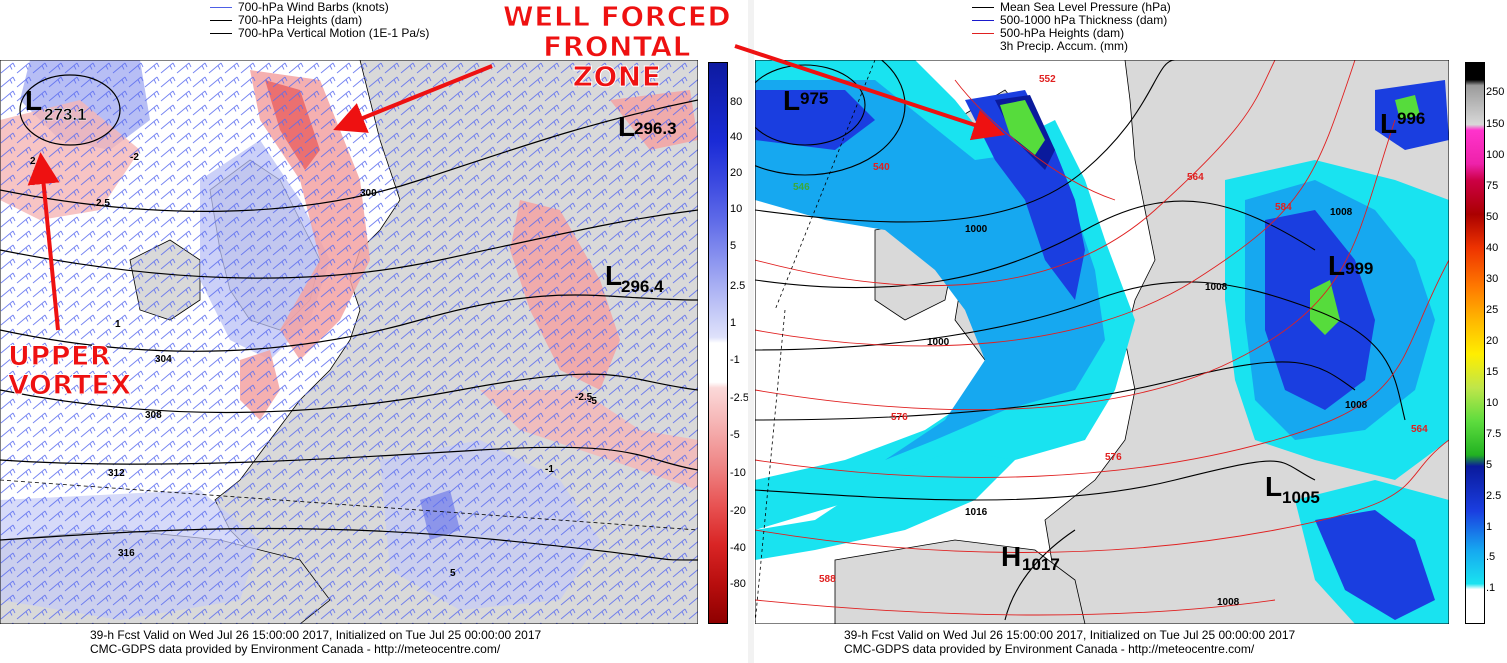 Image resolution: width=1507 pixels, height=663 pixels. I want to click on legend-label: 700-hPa Wind Barbs (knots), so click(313, 7).